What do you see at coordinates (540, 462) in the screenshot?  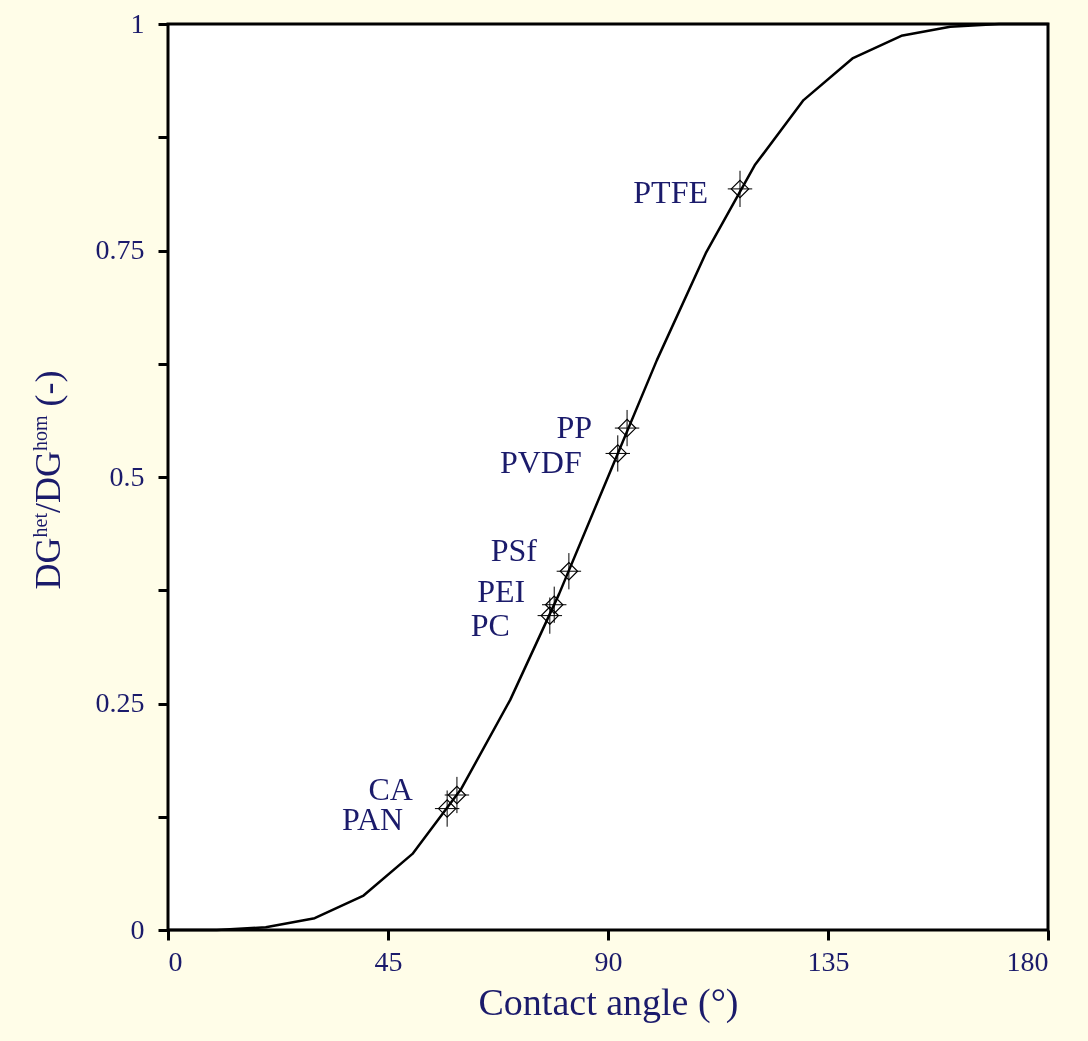 I see `annotation: PVDF` at bounding box center [540, 462].